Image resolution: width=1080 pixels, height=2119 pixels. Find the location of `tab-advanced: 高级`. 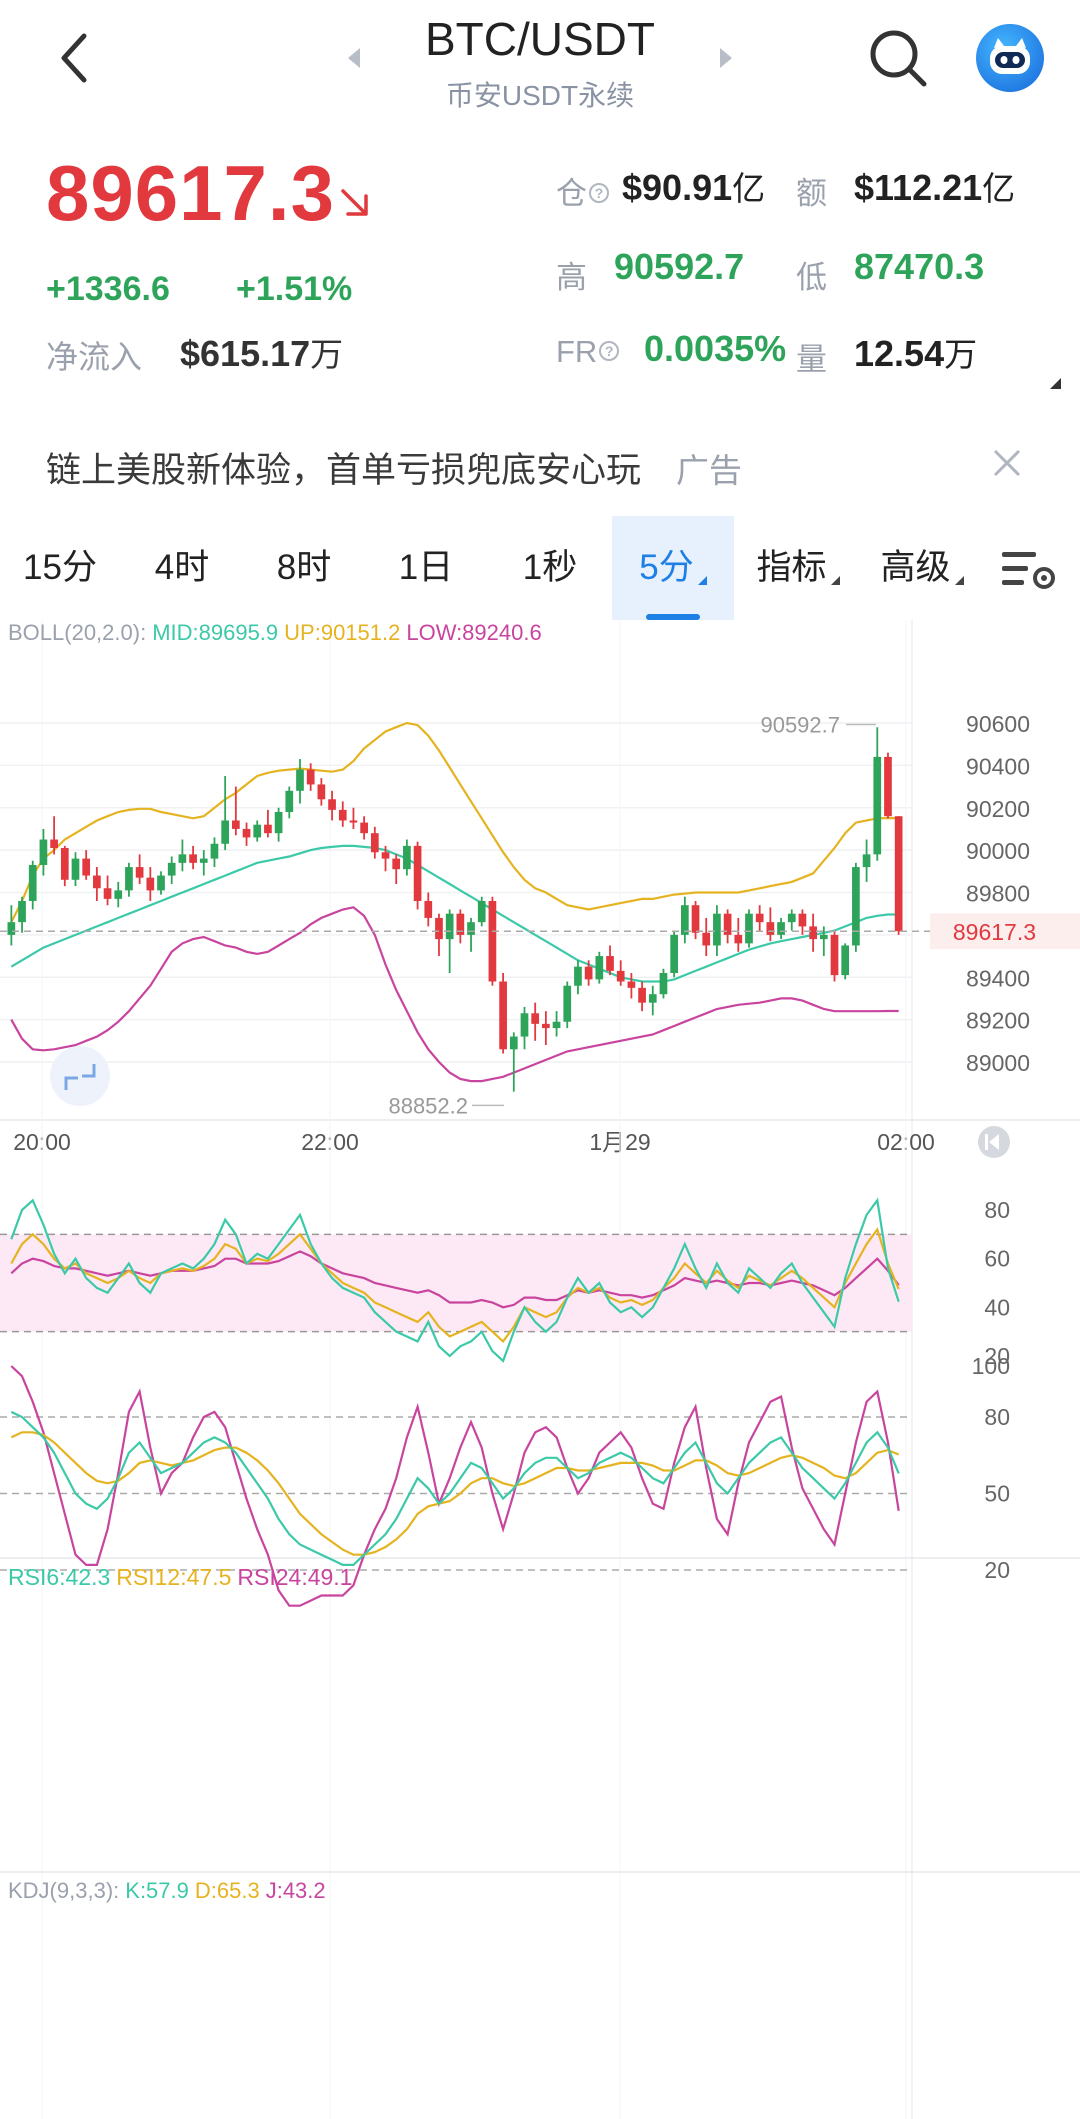

tab-advanced: 高级 is located at coordinates (922, 568).